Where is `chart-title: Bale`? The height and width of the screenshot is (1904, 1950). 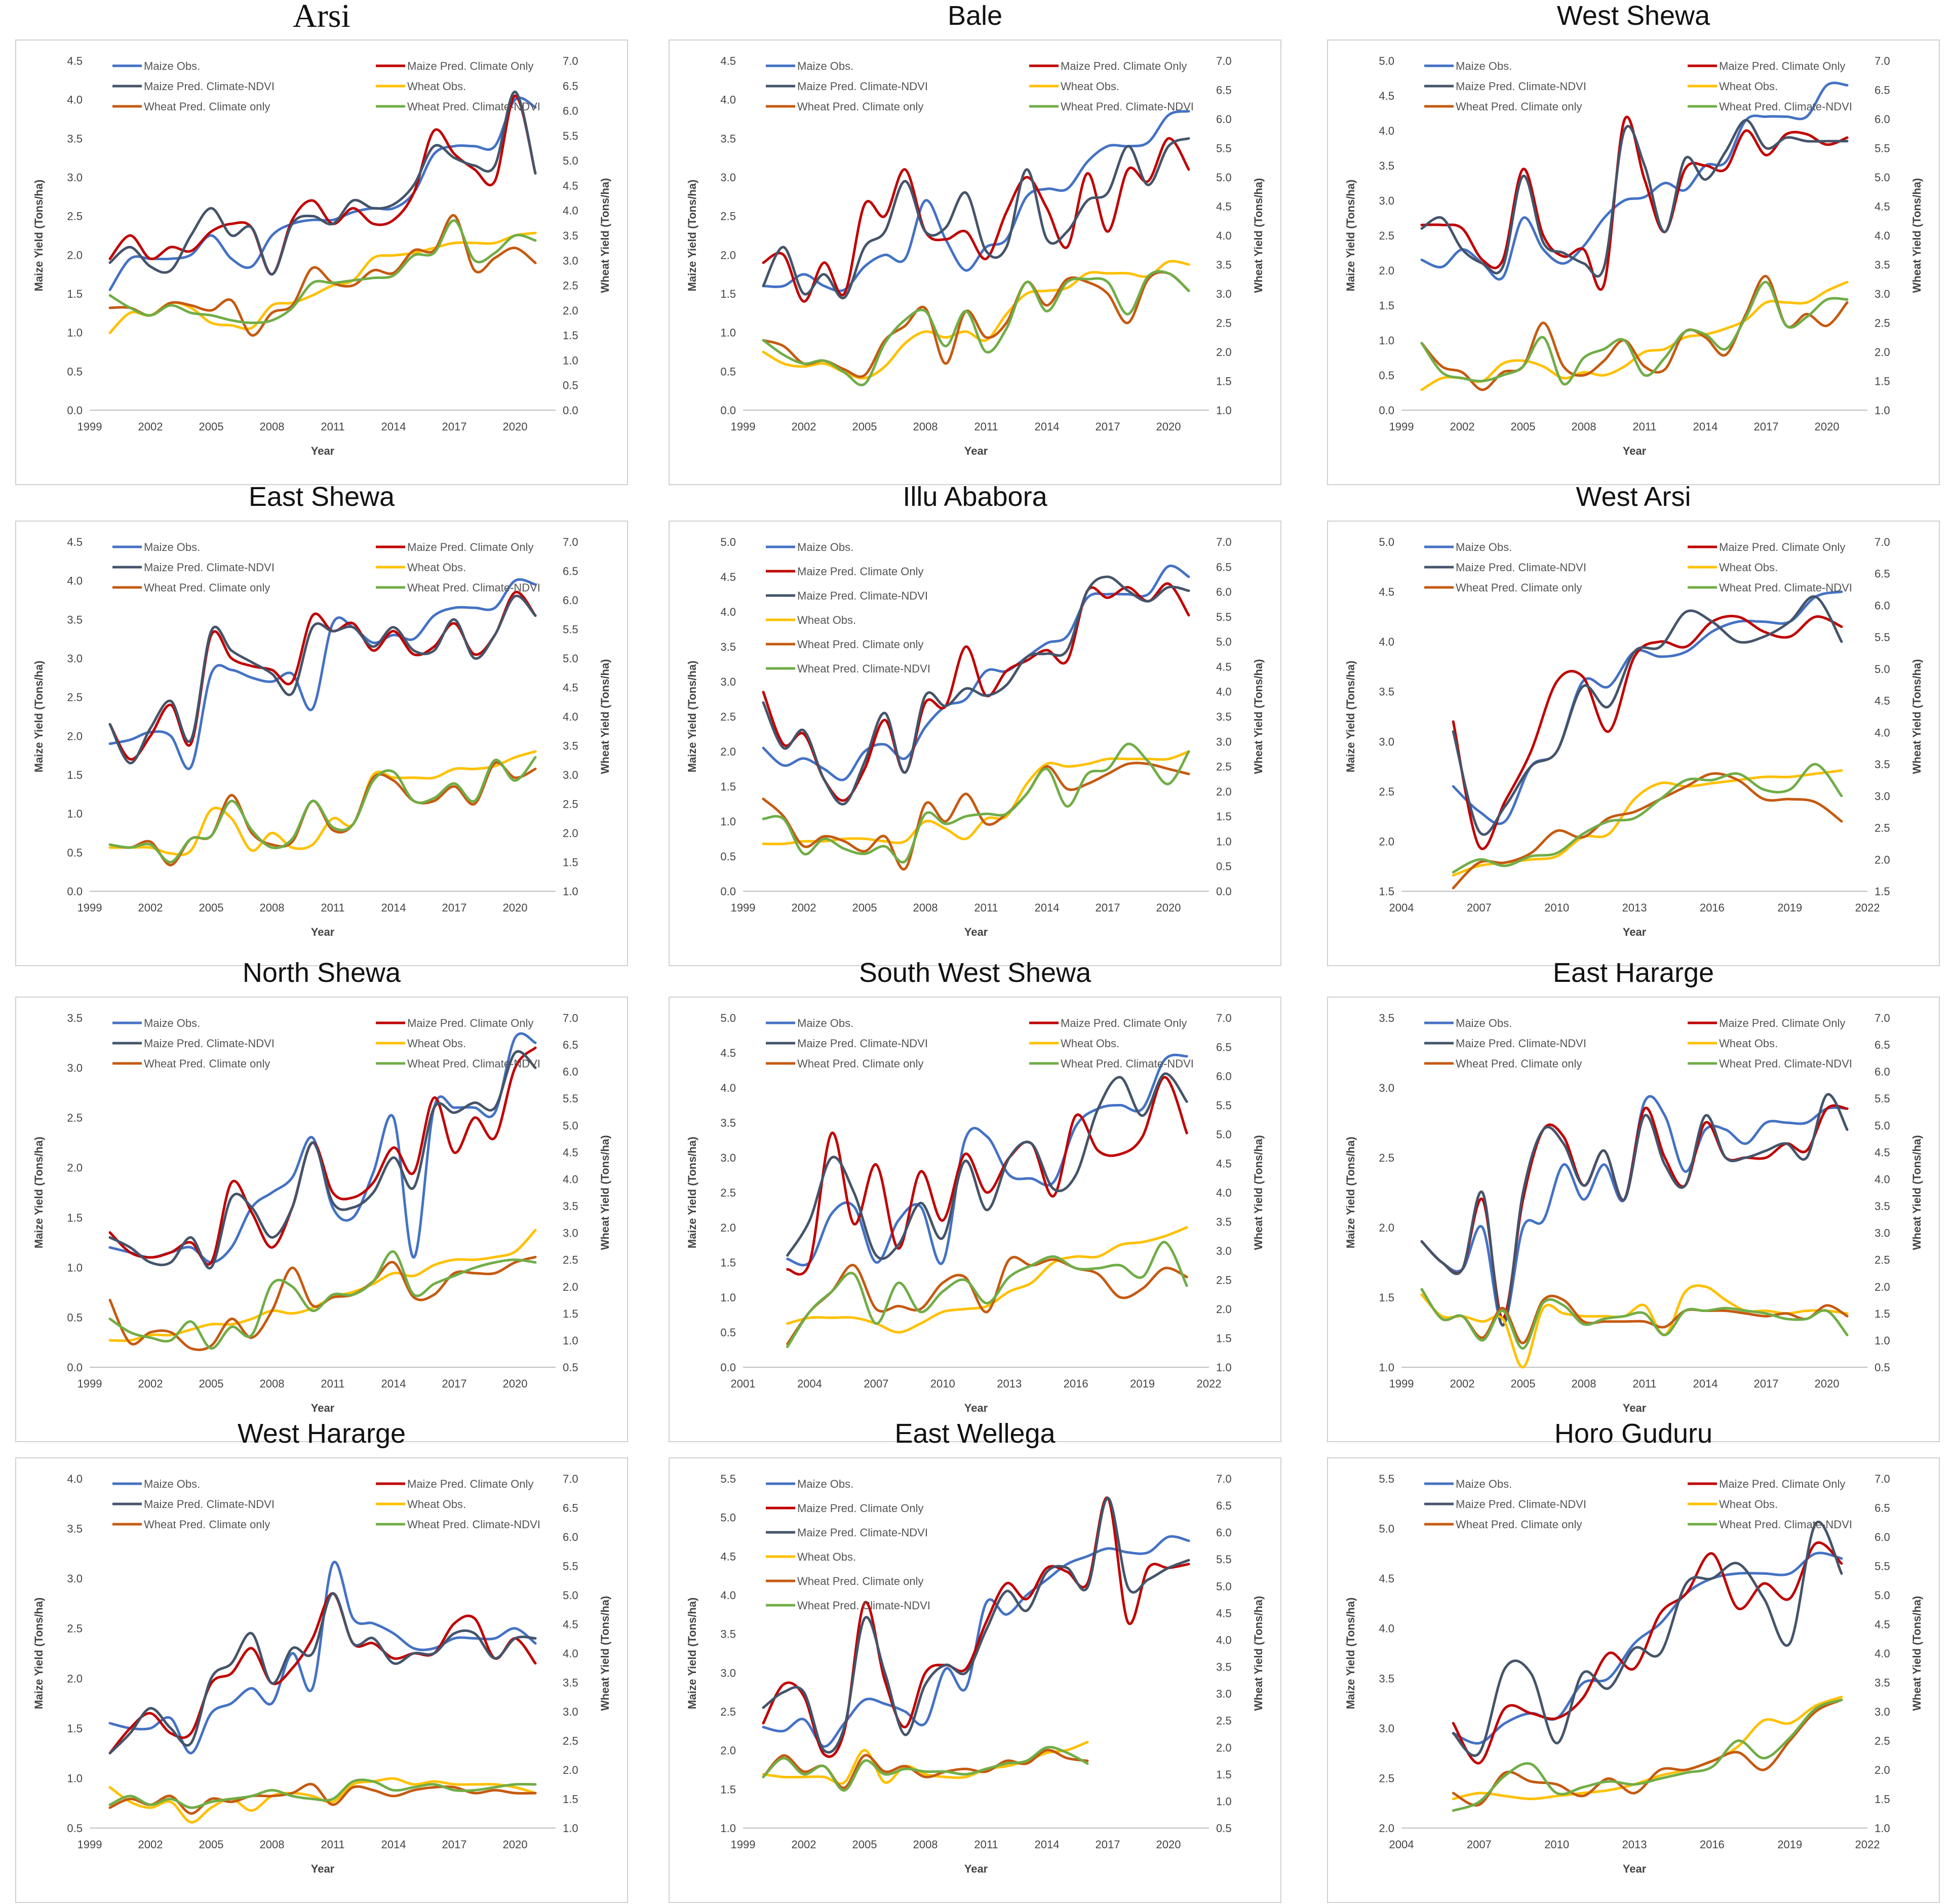 chart-title: Bale is located at coordinates (975, 16).